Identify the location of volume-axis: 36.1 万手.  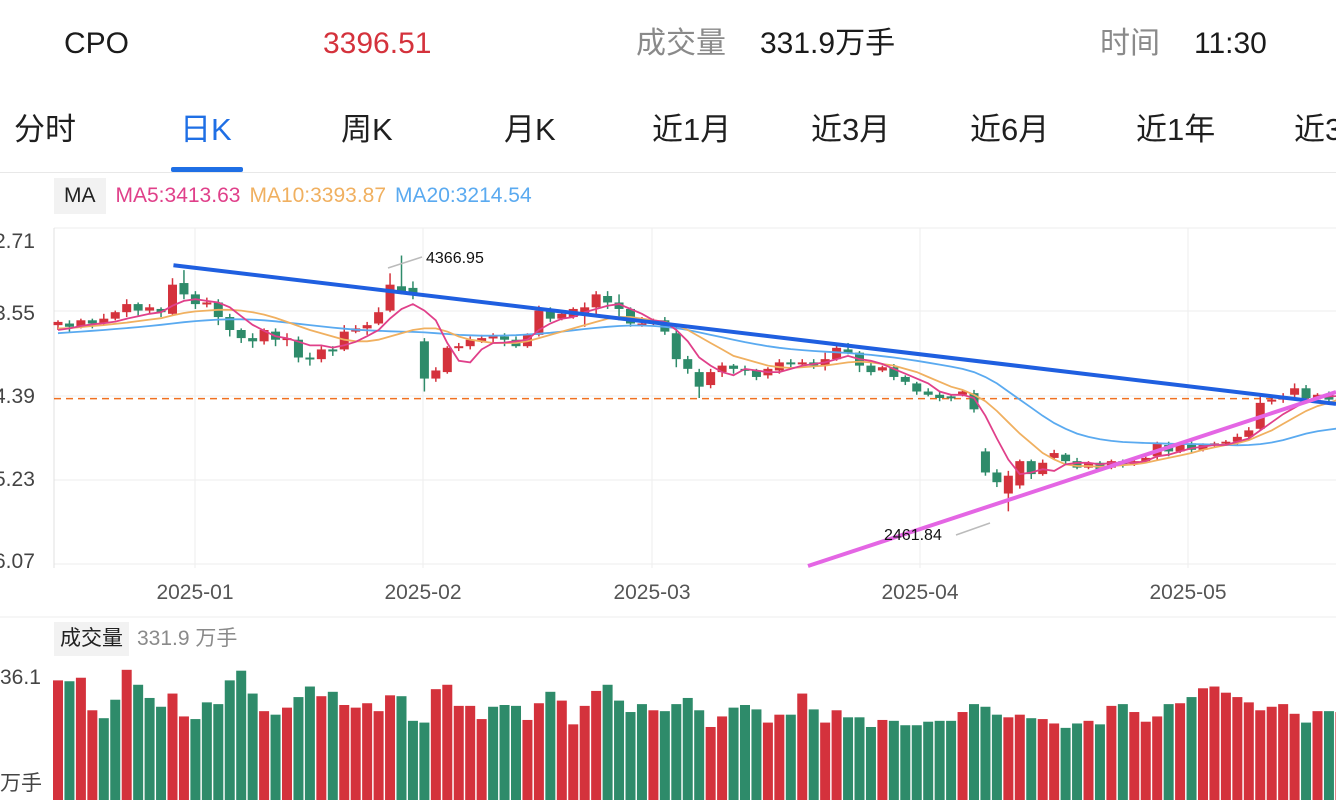
(21, 730).